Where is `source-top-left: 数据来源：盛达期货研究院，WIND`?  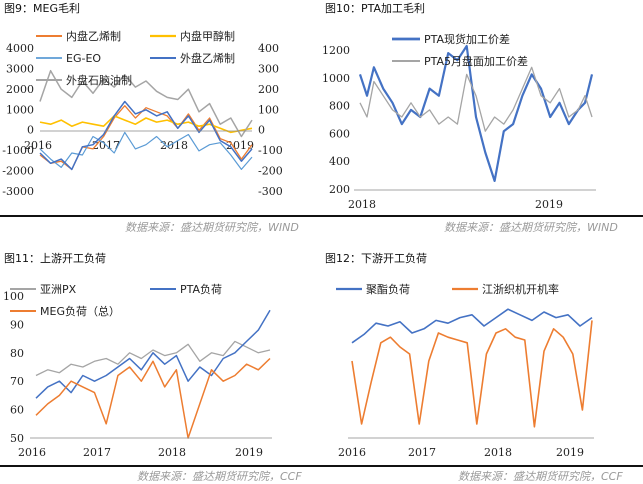
source-top-left: 数据来源：盛达期货研究院，WIND is located at coordinates (212, 227).